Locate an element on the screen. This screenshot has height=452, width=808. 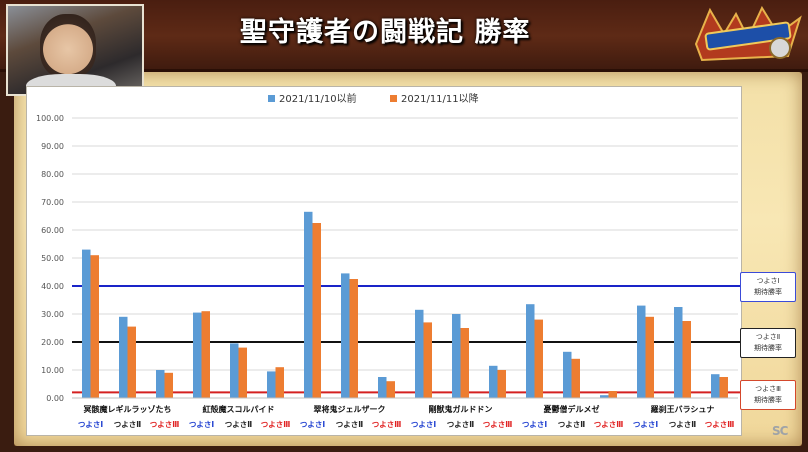
callout-strength-2-sub: 期待勝率 is located at coordinates (768, 348).